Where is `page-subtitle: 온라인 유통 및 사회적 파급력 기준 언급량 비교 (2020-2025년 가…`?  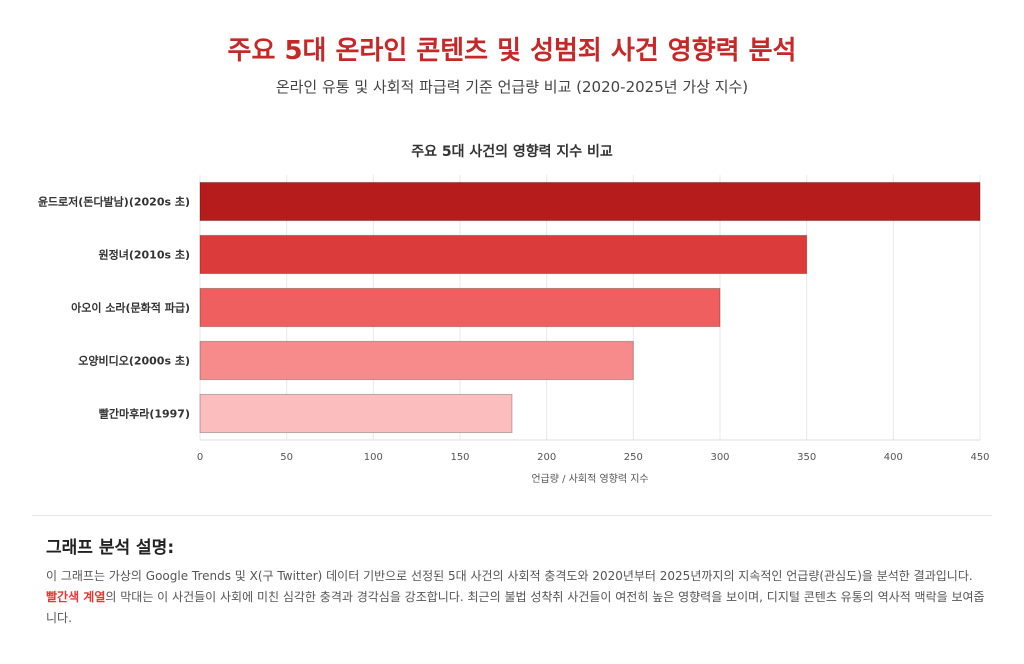 page-subtitle: 온라인 유통 및 사회적 파급력 기준 언급량 비교 (2020-2025년 가… is located at coordinates (512, 87).